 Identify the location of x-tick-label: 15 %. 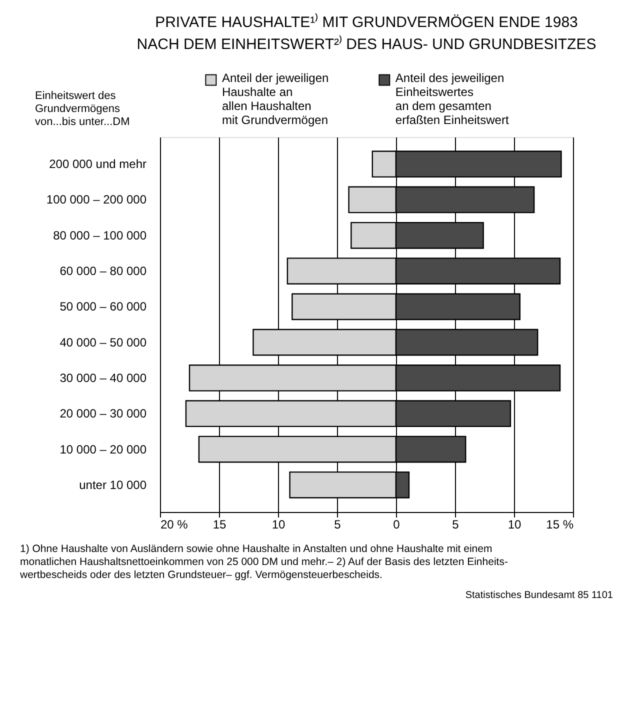
(560, 525).